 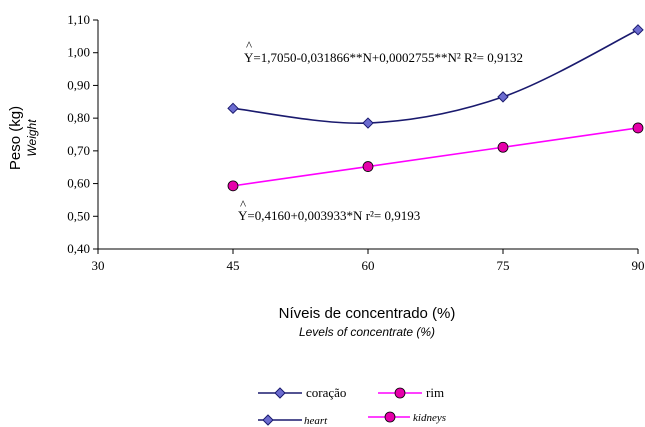 What do you see at coordinates (352, 406) in the screenshot?
I see `legend: coração rim heart kidneys` at bounding box center [352, 406].